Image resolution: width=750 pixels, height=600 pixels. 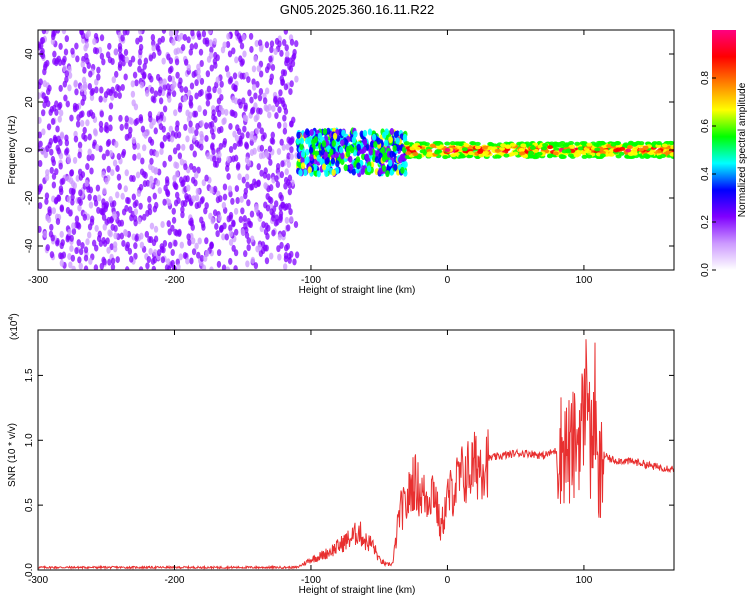 I want to click on spectrogram-y-tick-label: -20, so click(x=29, y=197).